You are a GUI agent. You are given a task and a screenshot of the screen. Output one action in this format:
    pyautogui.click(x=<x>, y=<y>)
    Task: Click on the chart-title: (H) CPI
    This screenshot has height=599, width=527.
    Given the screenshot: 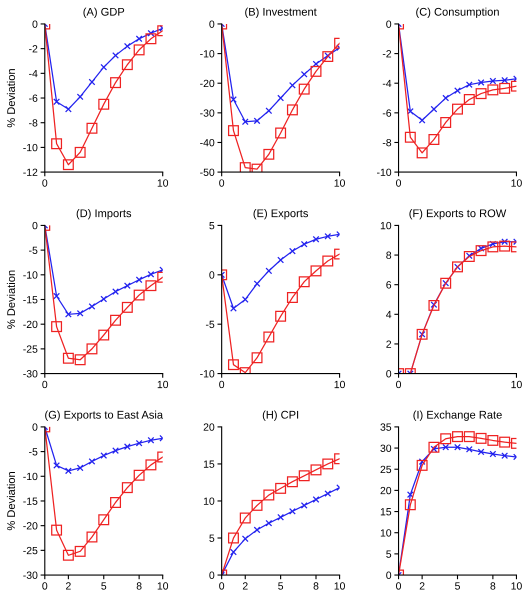 What is the action you would take?
    pyautogui.click(x=280, y=415)
    